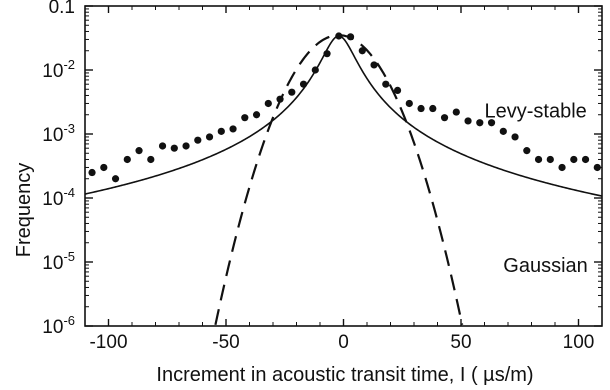 The image size is (610, 390). Describe the element at coordinates (536, 189) in the screenshot. I see `annotations: Levy-stable Gaussian` at that location.